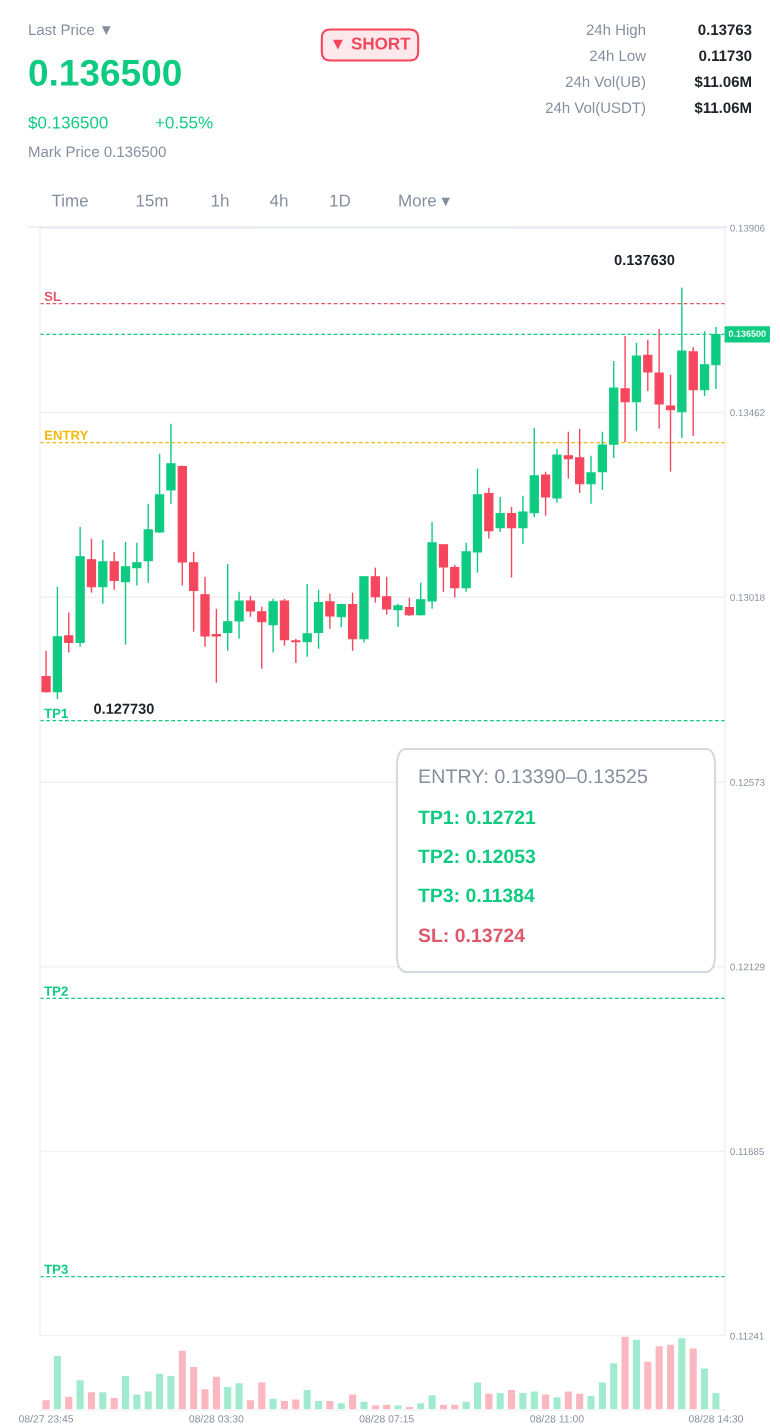 Image resolution: width=780 pixels, height=1428 pixels. Describe the element at coordinates (616, 31) in the screenshot. I see `text: 24h High` at that location.